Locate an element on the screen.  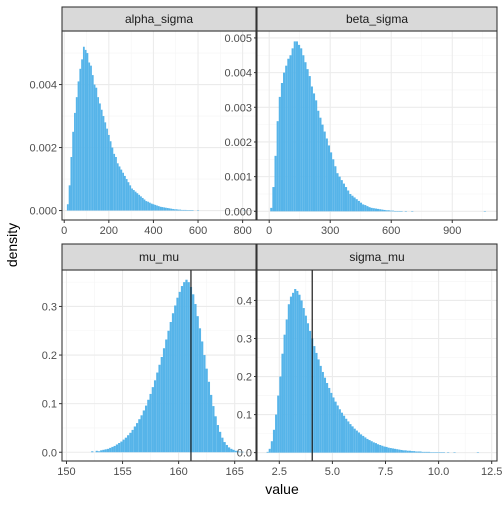
x-axis-title: value is located at coordinates (282, 489).